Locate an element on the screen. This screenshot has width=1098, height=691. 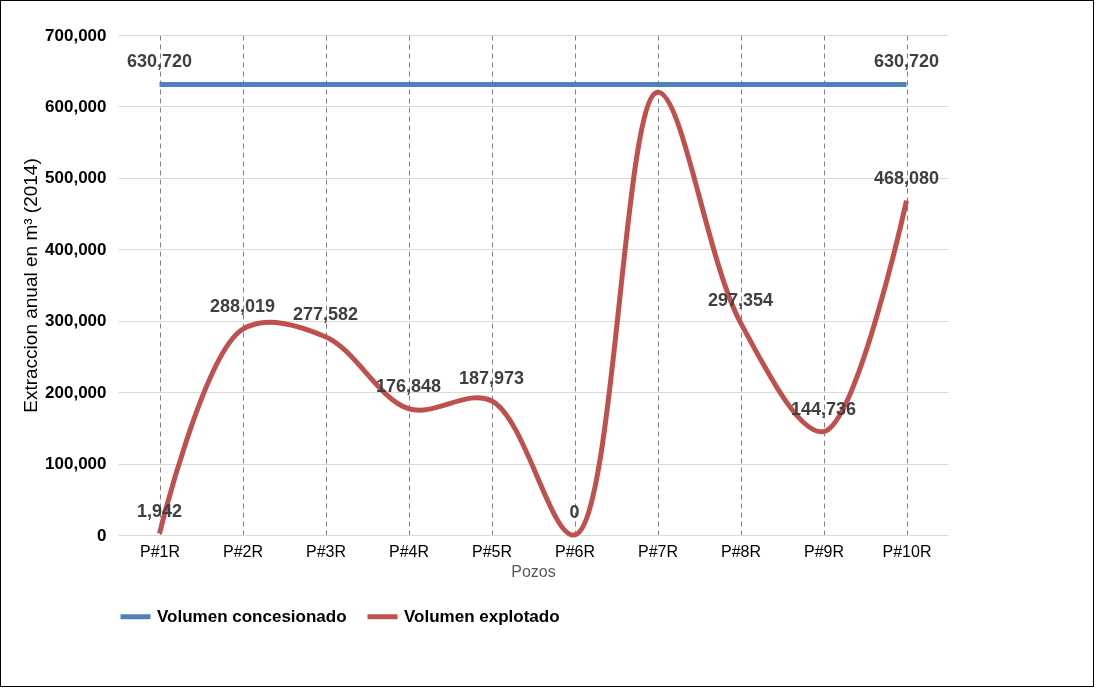
x-tick-label: P#9R is located at coordinates (824, 551).